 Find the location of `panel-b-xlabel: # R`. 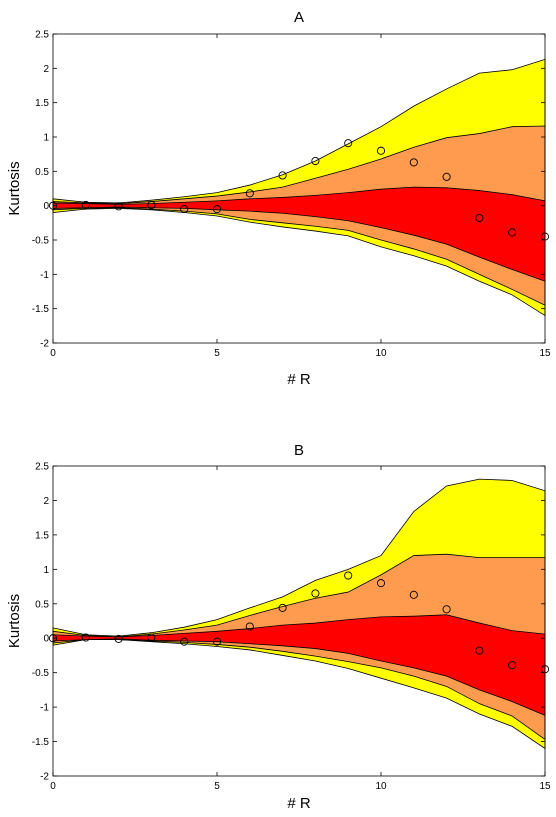

panel-b-xlabel: # R is located at coordinates (299, 803).